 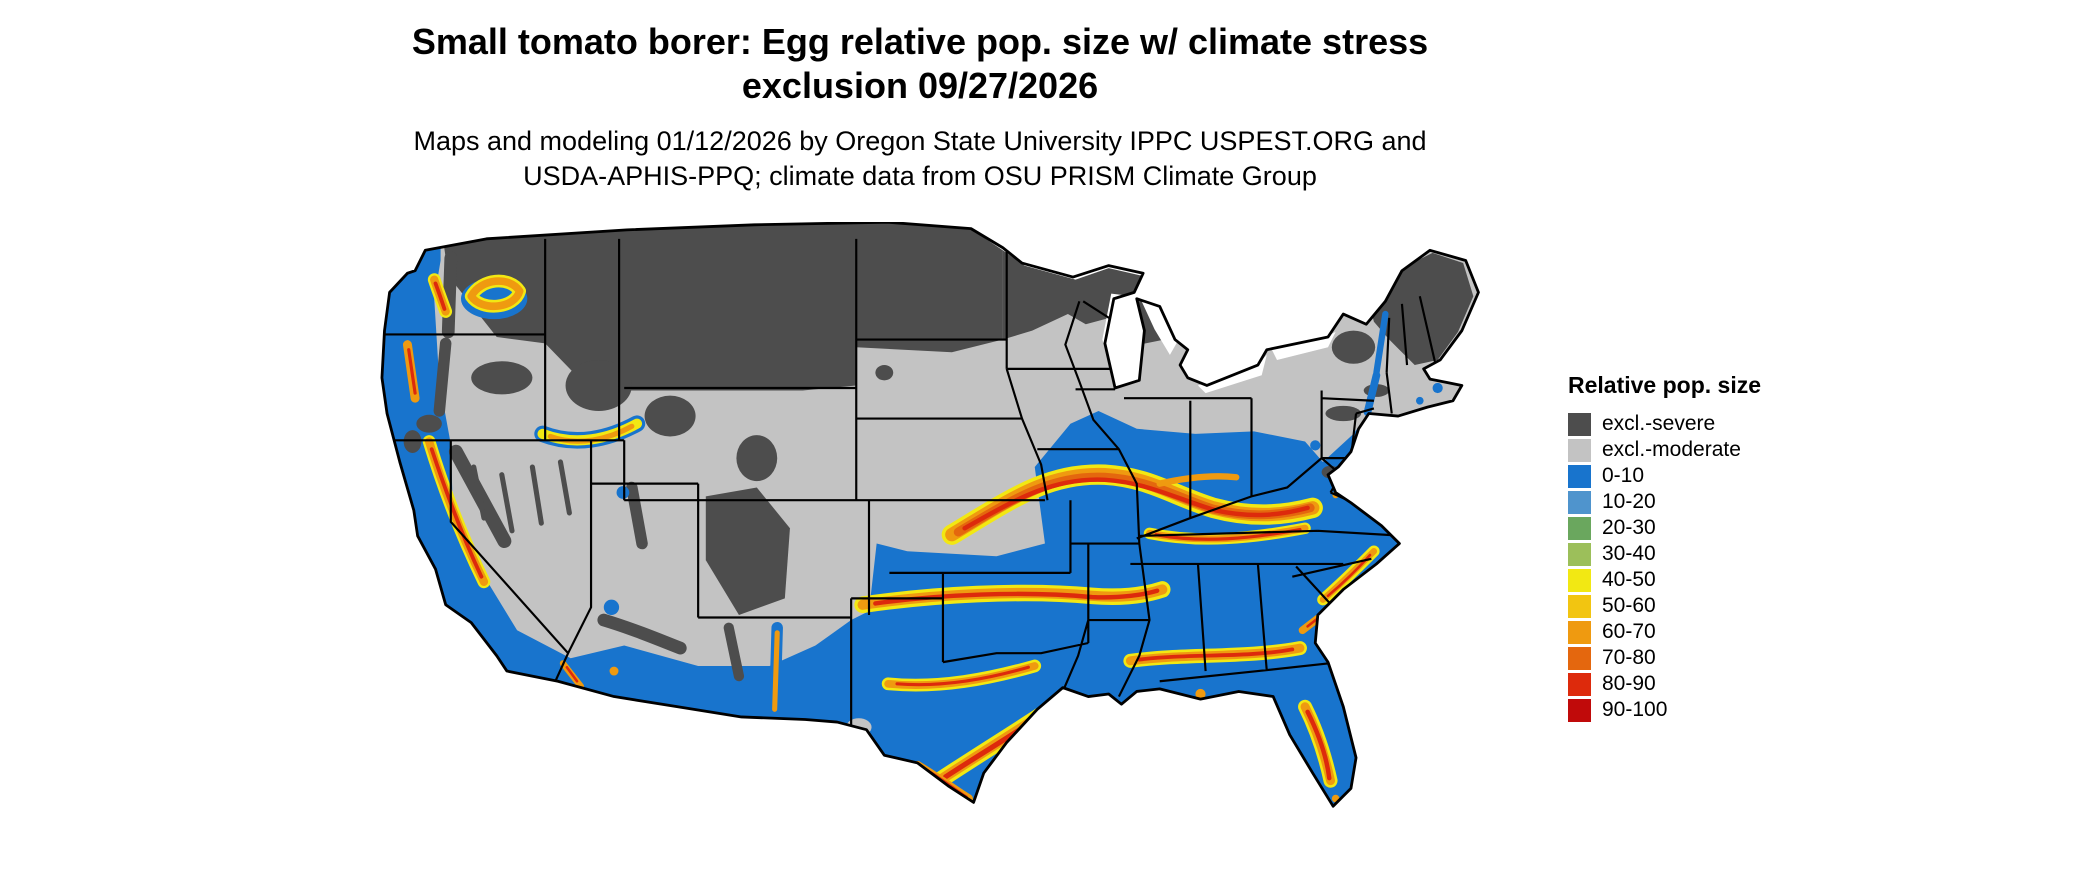 I want to click on hot-band-central-texas, so click(x=961, y=675).